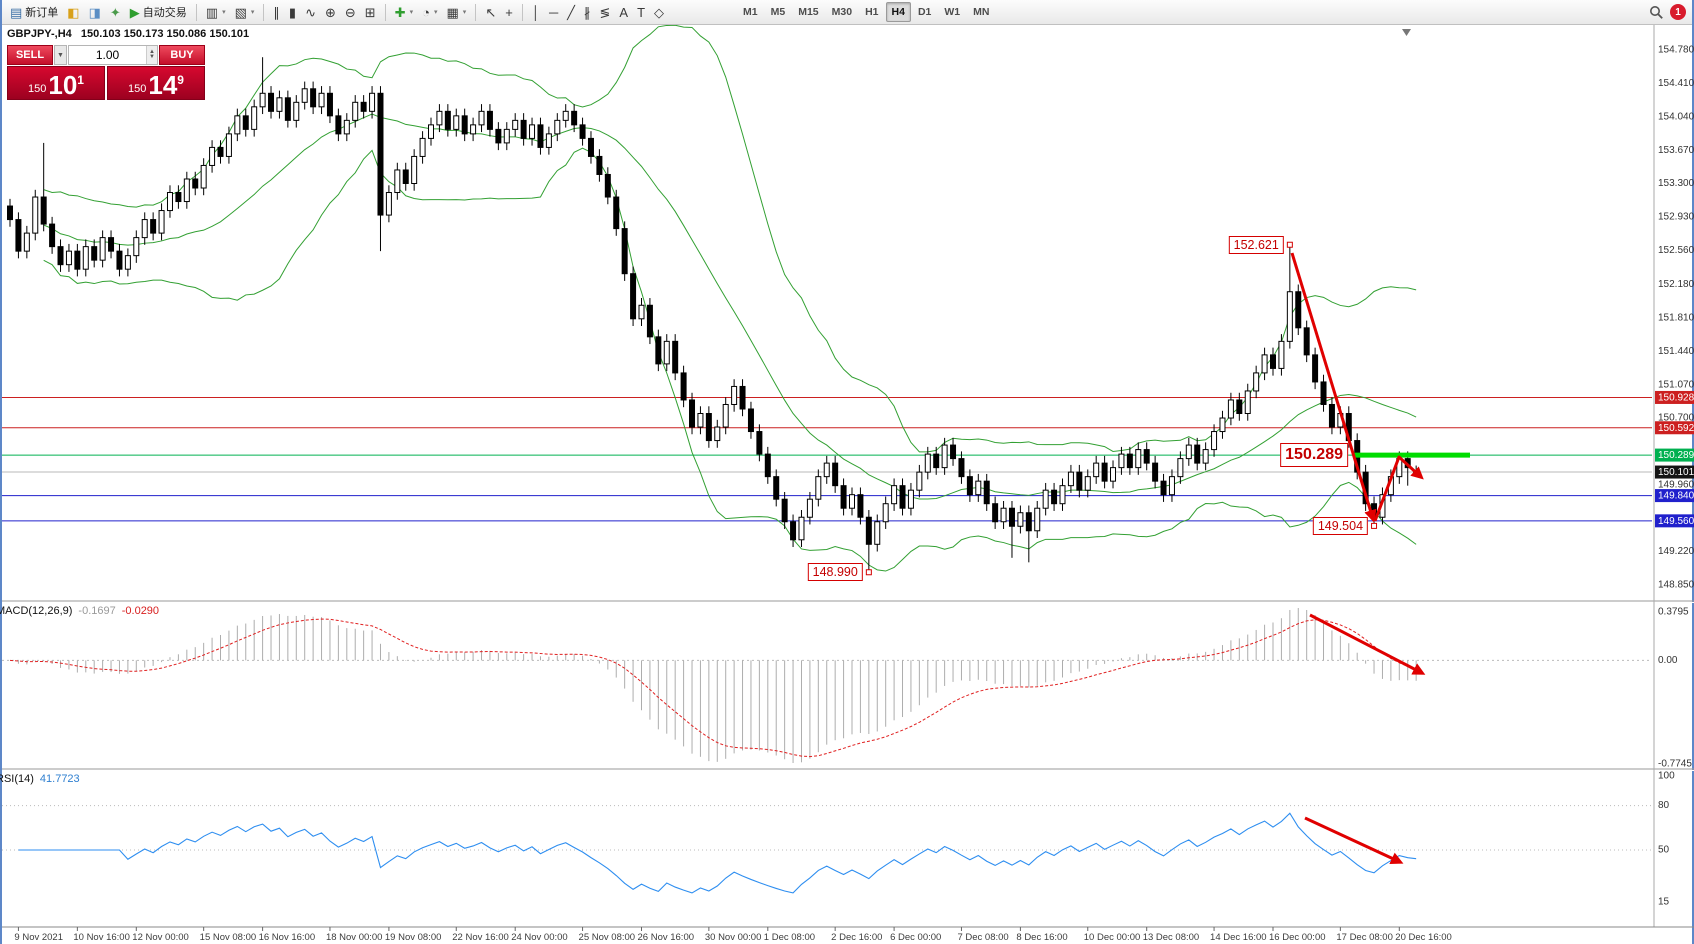 The image size is (1694, 944). What do you see at coordinates (1406, 32) in the screenshot?
I see `chart-shift-marker-icon` at bounding box center [1406, 32].